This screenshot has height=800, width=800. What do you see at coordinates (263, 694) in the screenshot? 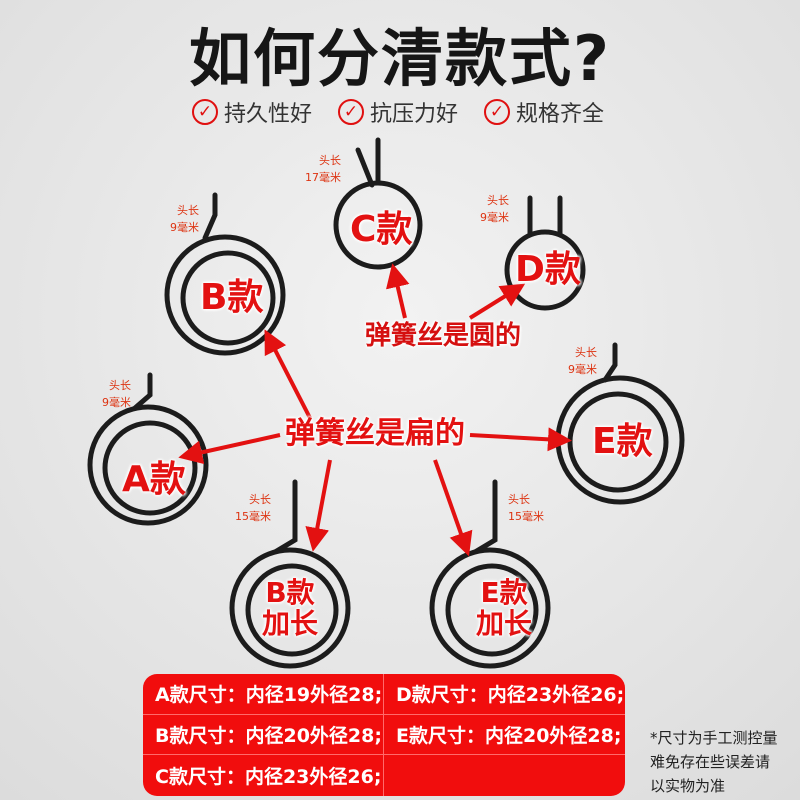
I see `size-a: A款尺寸：内径19外径28;` at bounding box center [263, 694].